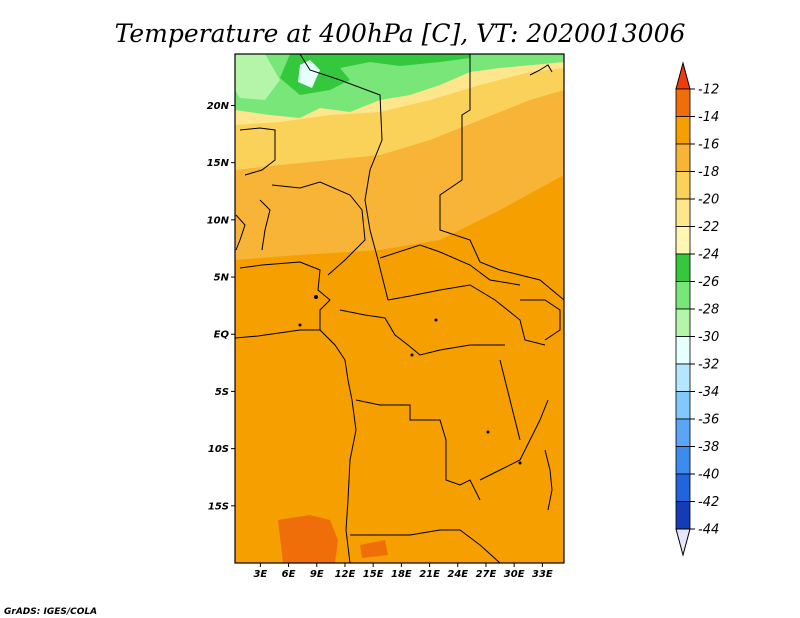 Image resolution: width=800 pixels, height=618 pixels. What do you see at coordinates (708, 117) in the screenshot?
I see `colorbar-label: -14` at bounding box center [708, 117].